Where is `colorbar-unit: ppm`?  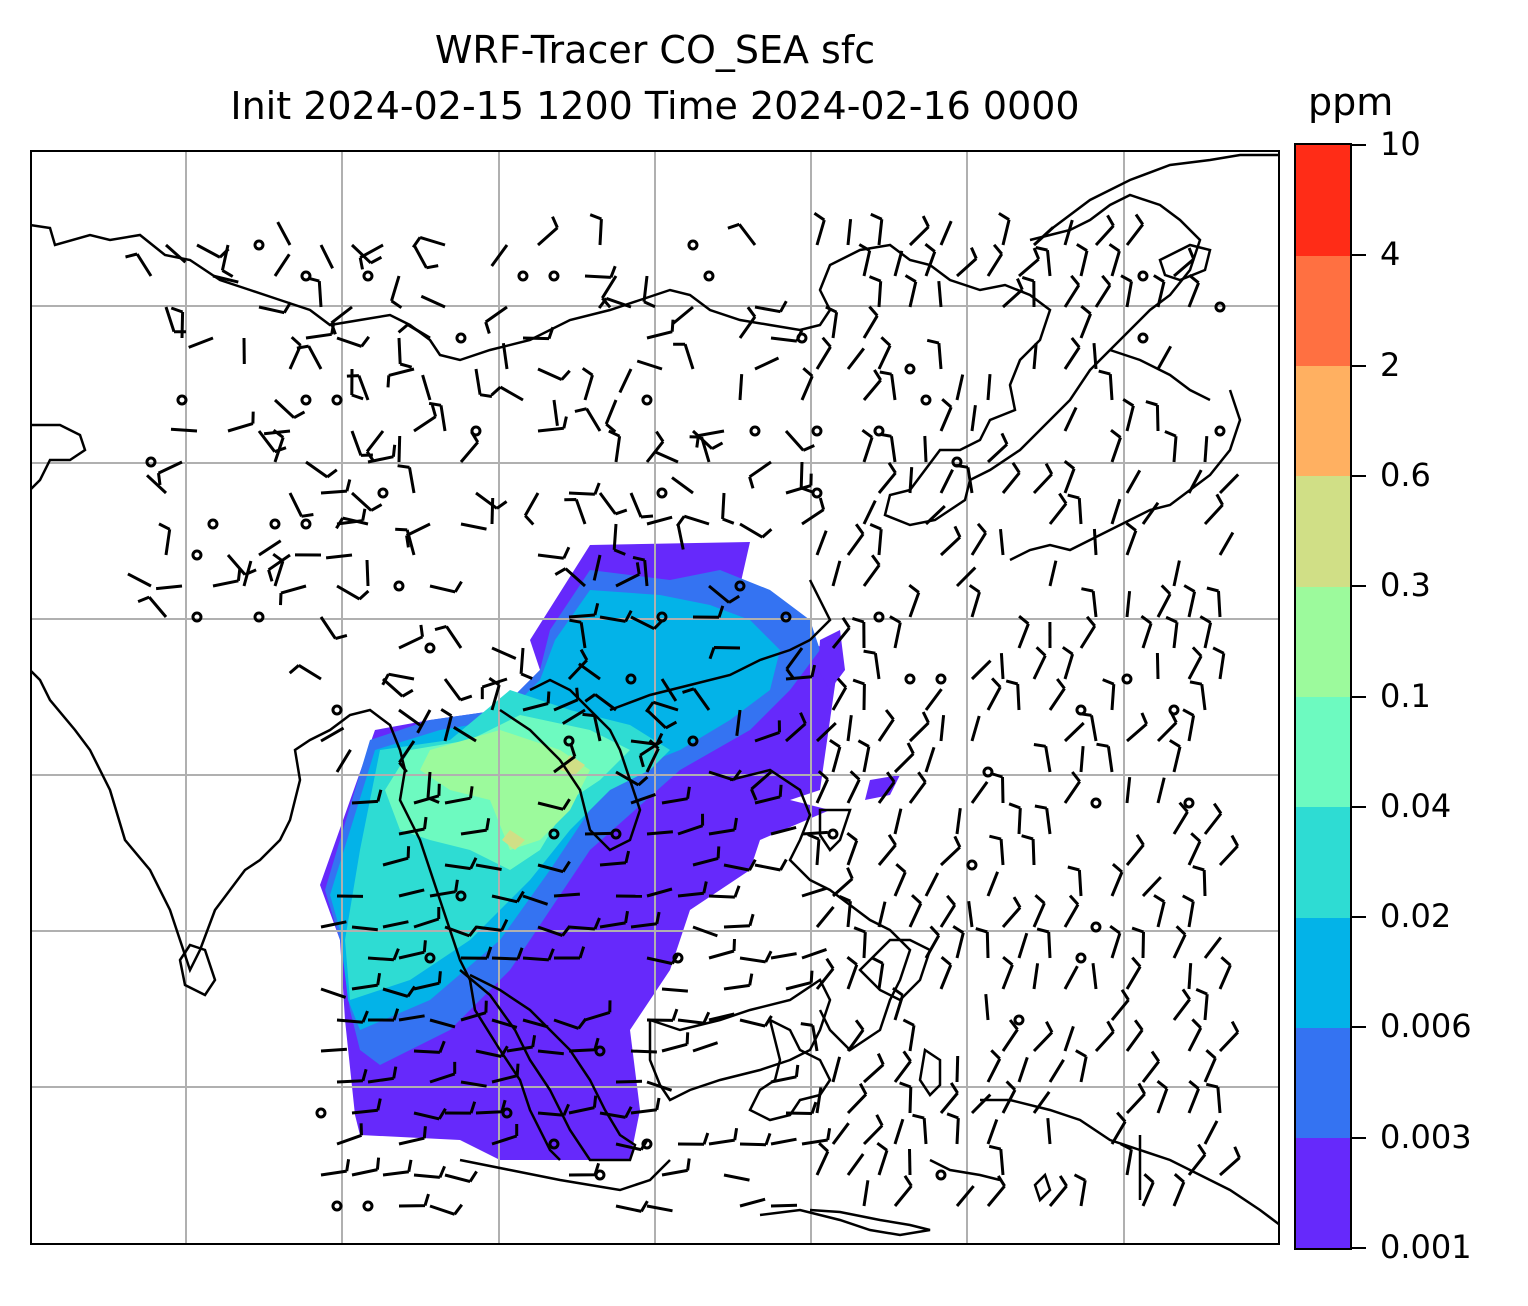 colorbar-unit: ppm is located at coordinates (1351, 102).